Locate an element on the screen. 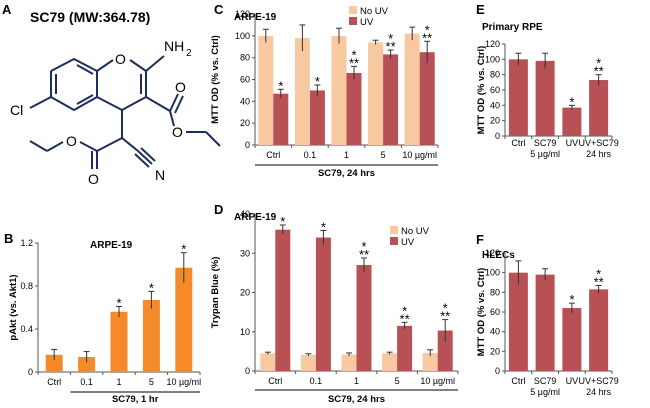 The width and height of the screenshot is (650, 408). x-tick-label: 24 hrs is located at coordinates (599, 154).